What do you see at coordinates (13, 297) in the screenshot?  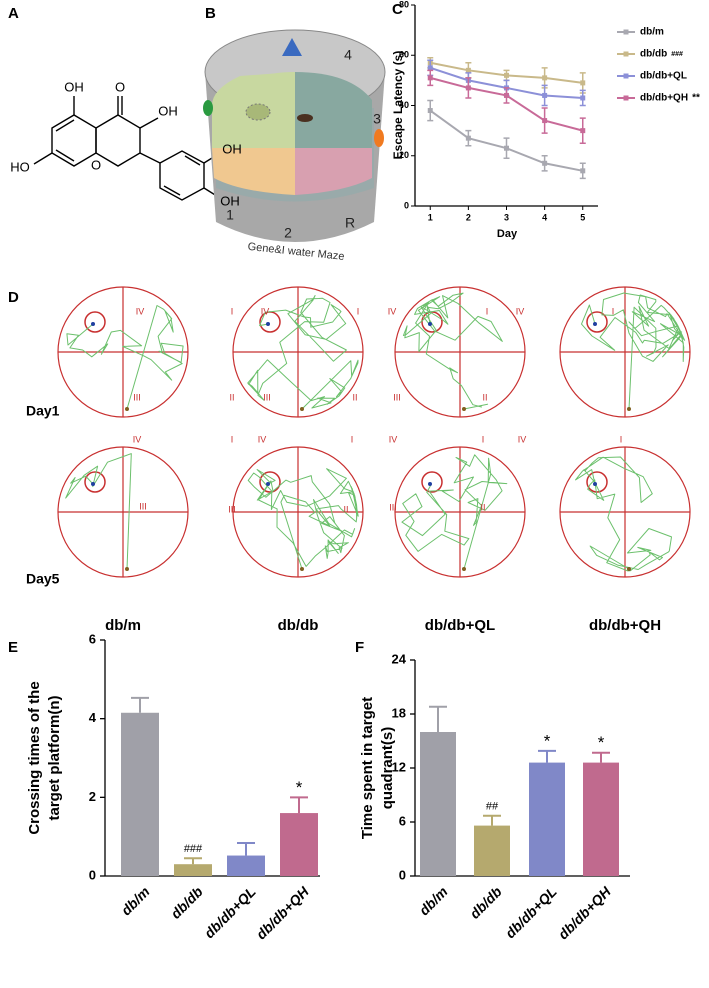 I see `panel-letter: D` at bounding box center [13, 297].